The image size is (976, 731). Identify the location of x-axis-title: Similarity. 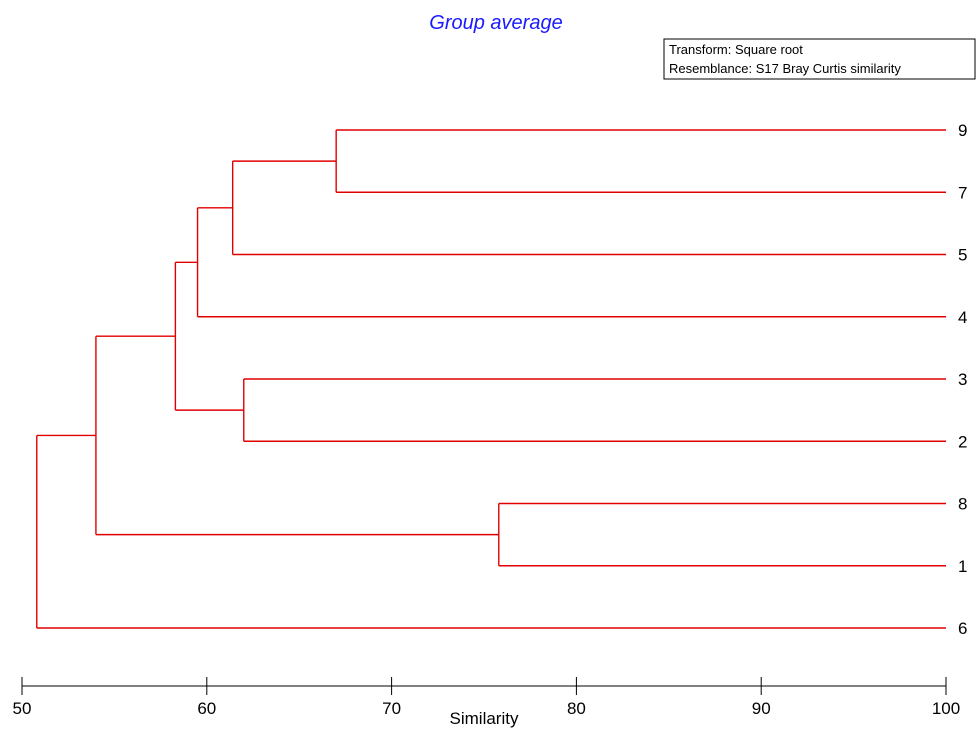
(484, 718).